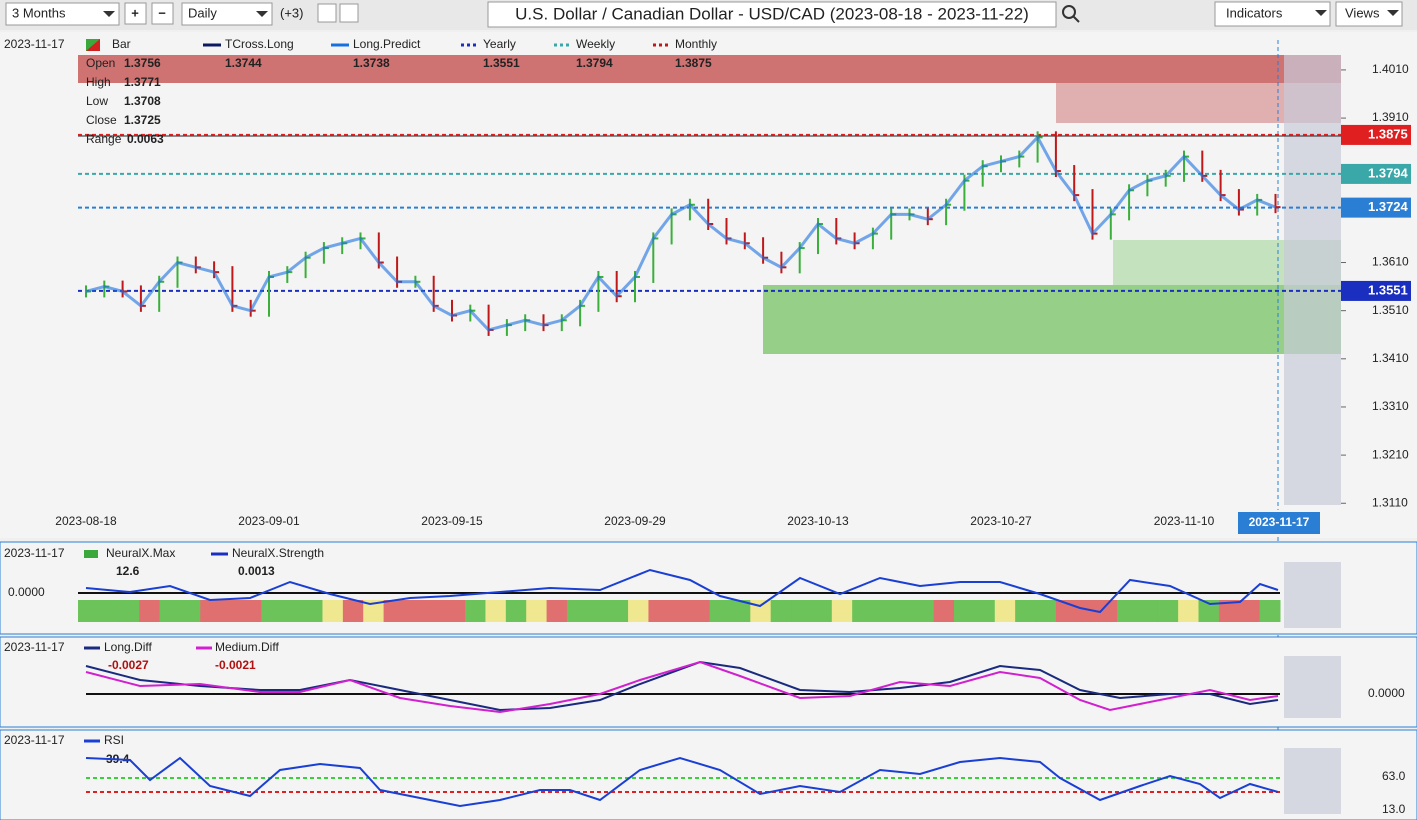 The width and height of the screenshot is (1417, 820). What do you see at coordinates (235, 665) in the screenshot?
I see `legend-value: -0.0021` at bounding box center [235, 665].